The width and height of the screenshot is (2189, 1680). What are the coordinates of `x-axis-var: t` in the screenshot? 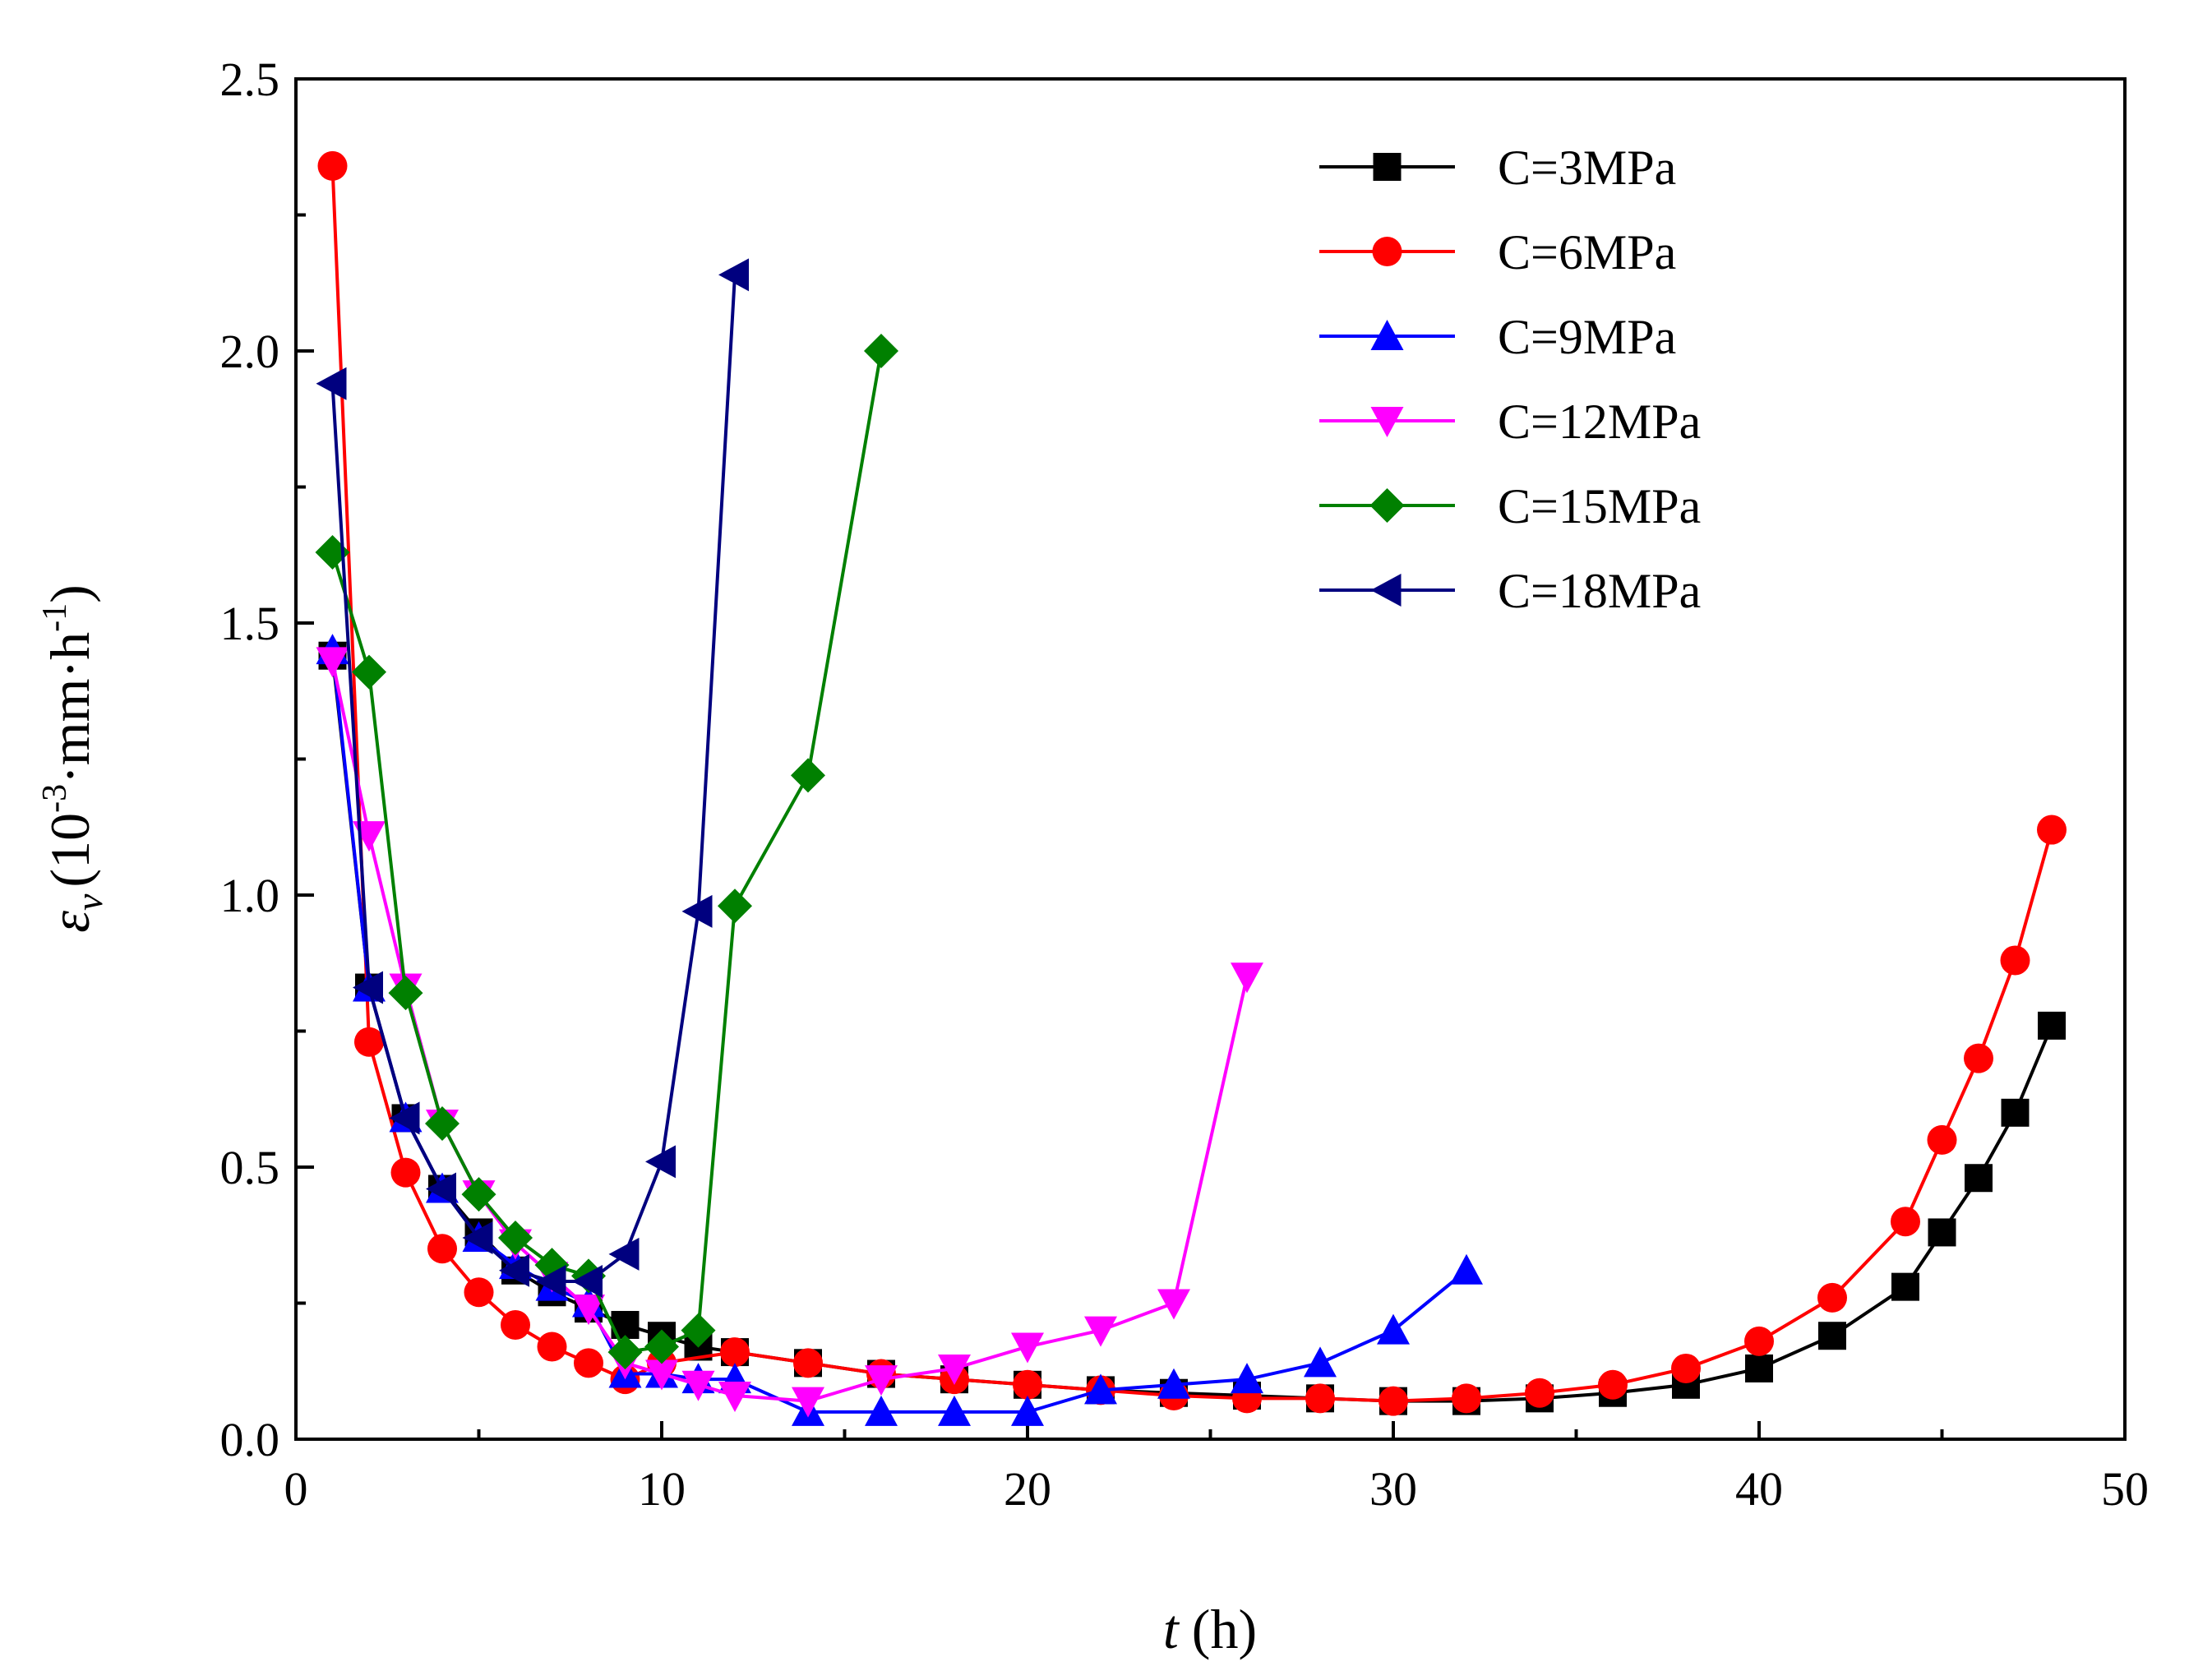 It's located at (1171, 1629).